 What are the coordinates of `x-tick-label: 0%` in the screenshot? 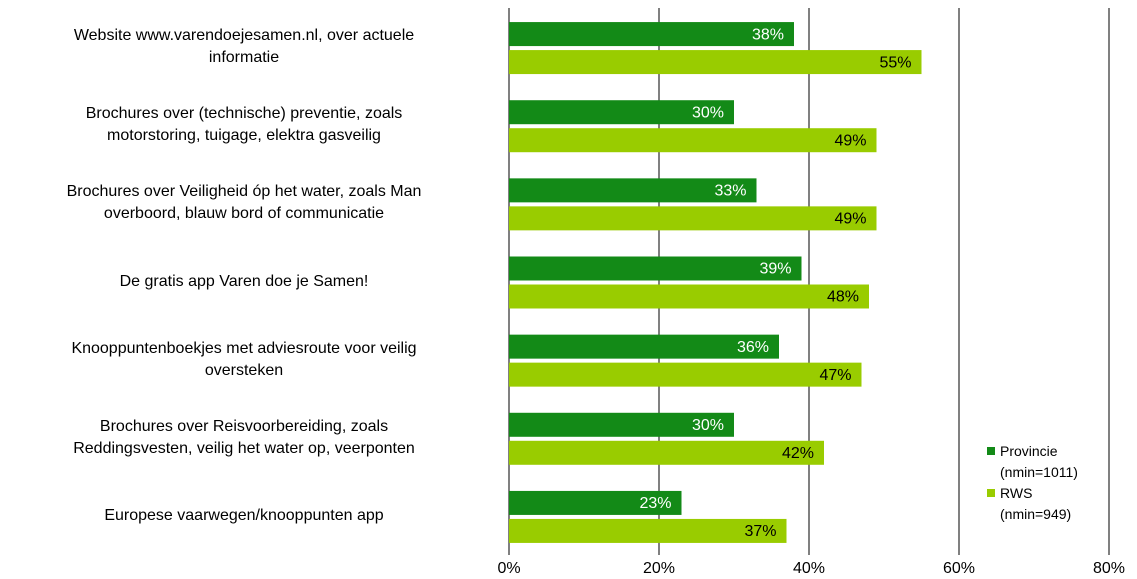 It's located at (508, 568).